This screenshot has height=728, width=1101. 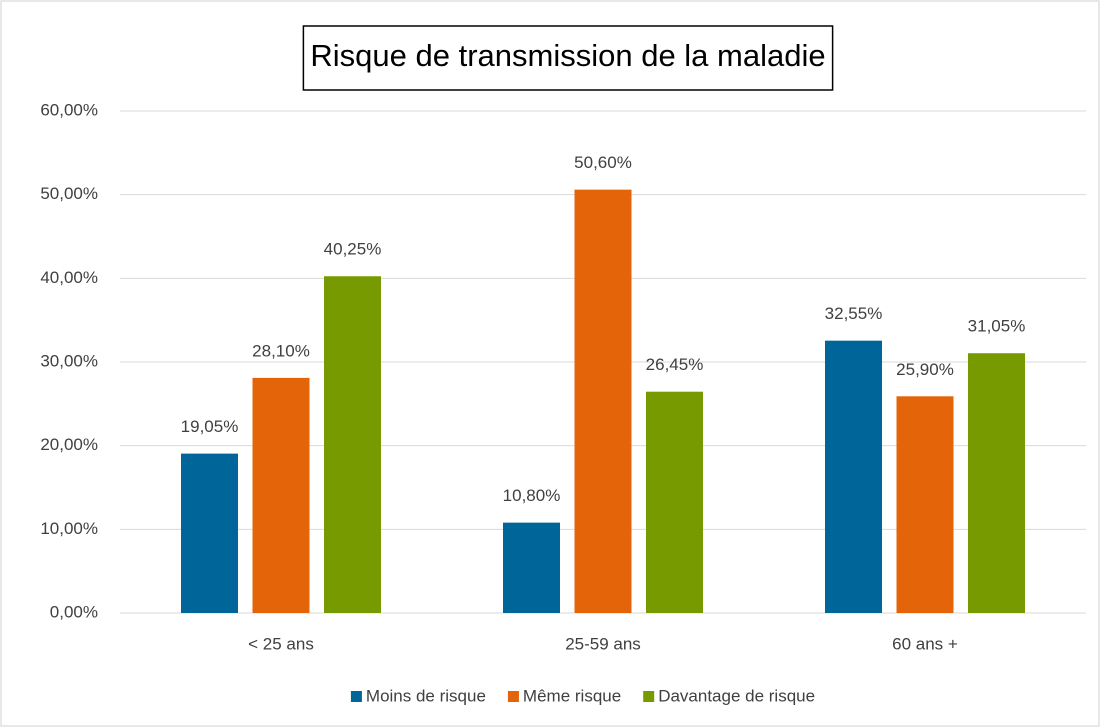 I want to click on x-tick-label: 60 ans +, so click(x=925, y=643).